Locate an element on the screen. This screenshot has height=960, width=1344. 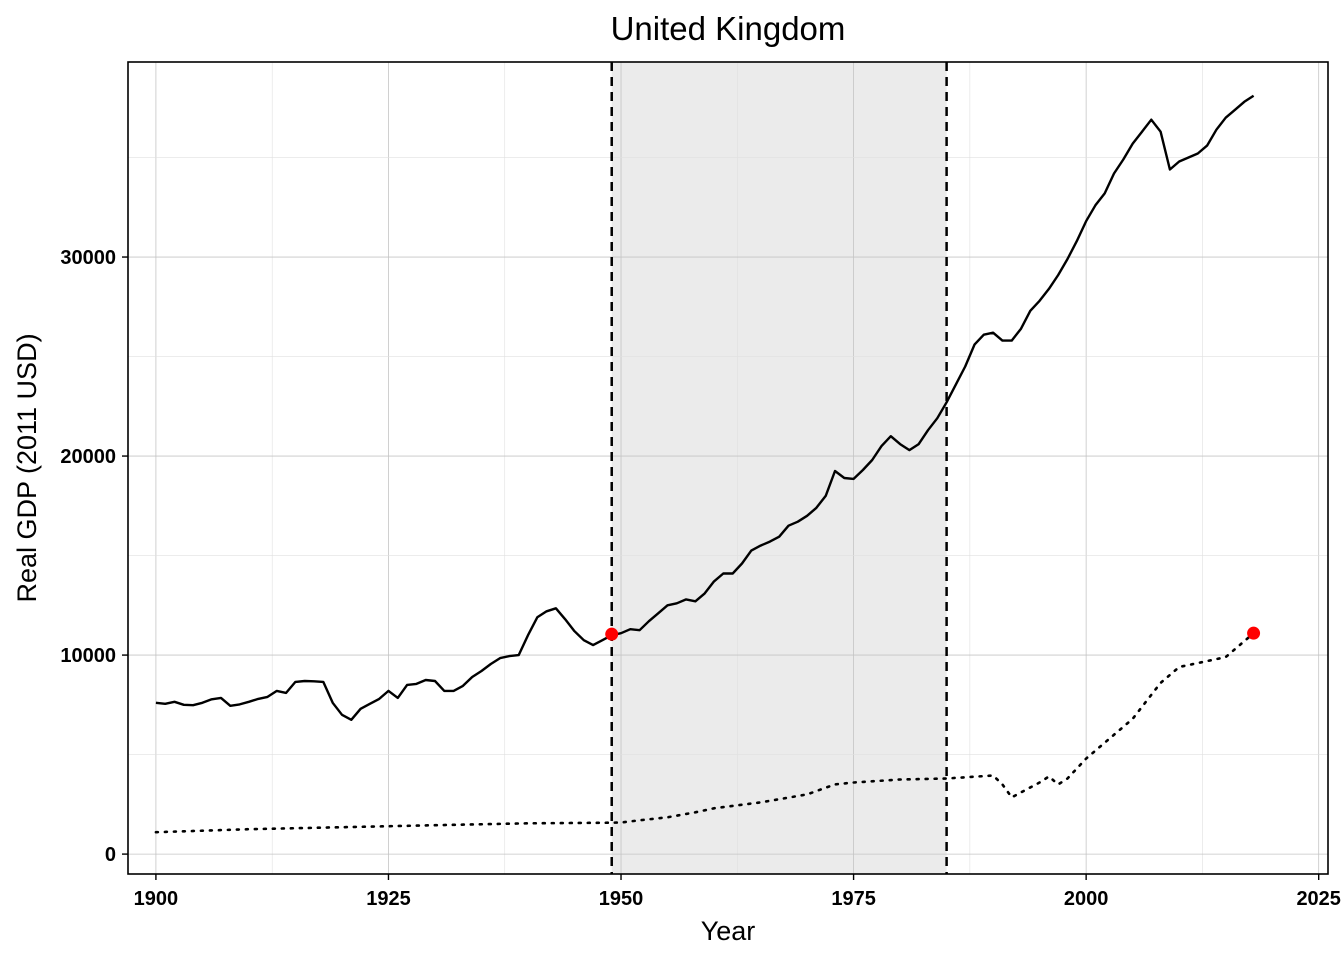
x-tick-label: 1950 is located at coordinates (621, 899).